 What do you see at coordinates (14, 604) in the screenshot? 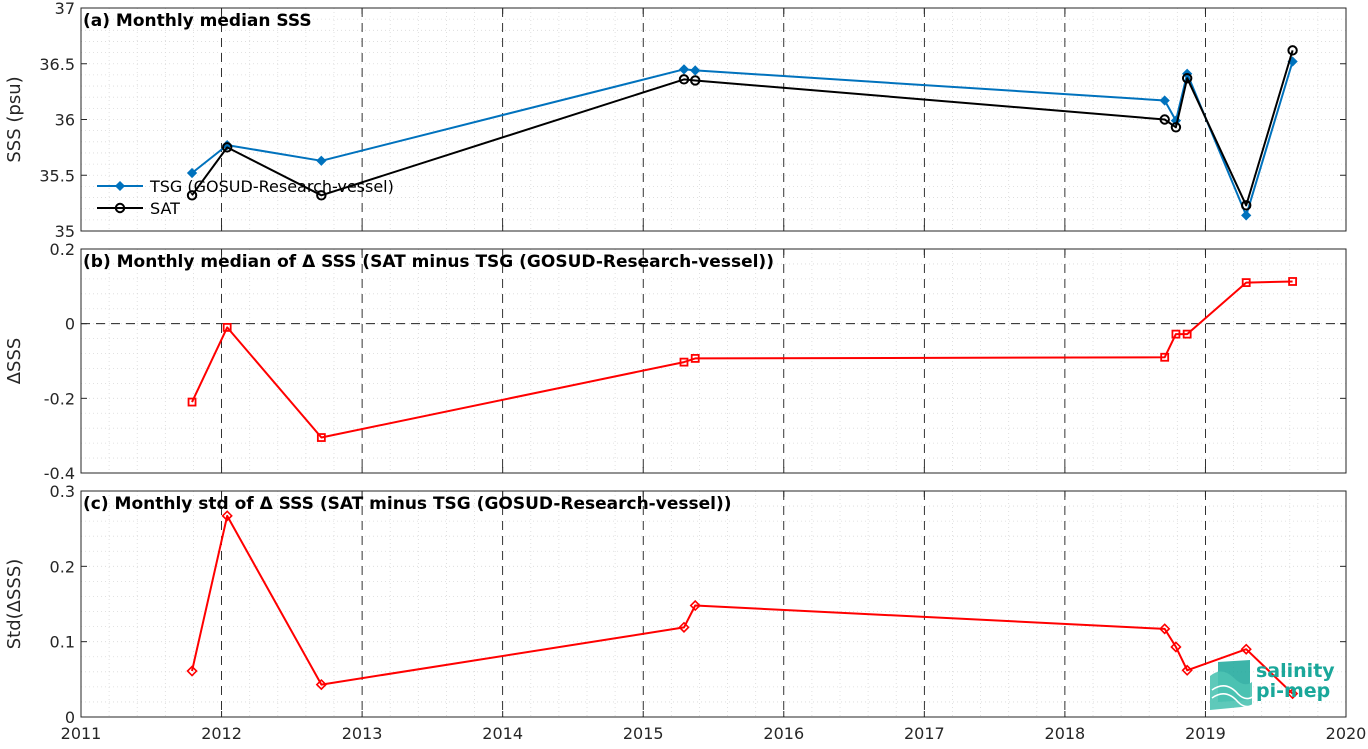
I see `y-axis-title: Std(ΔSSS)` at bounding box center [14, 604].